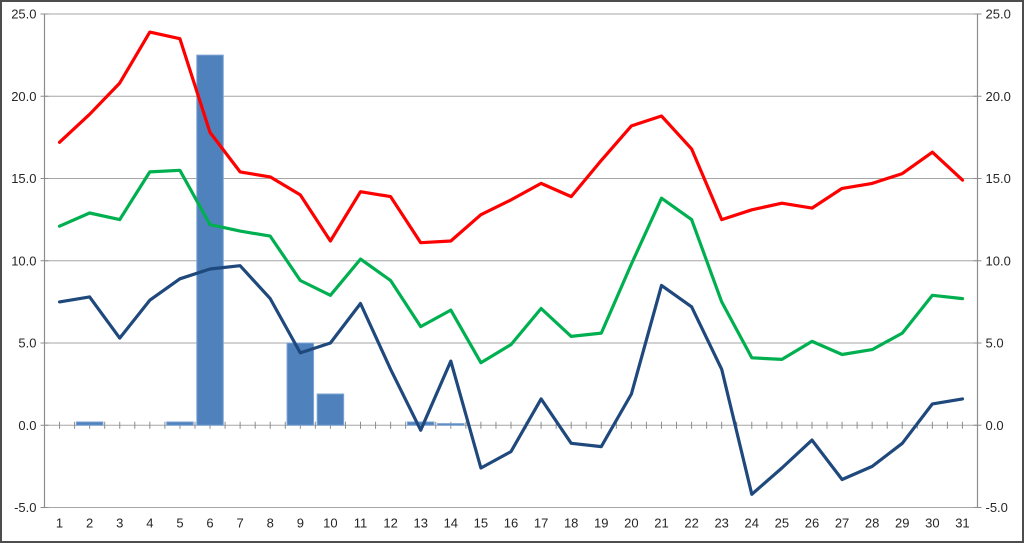  I want to click on x-axis-label: 29, so click(902, 523).